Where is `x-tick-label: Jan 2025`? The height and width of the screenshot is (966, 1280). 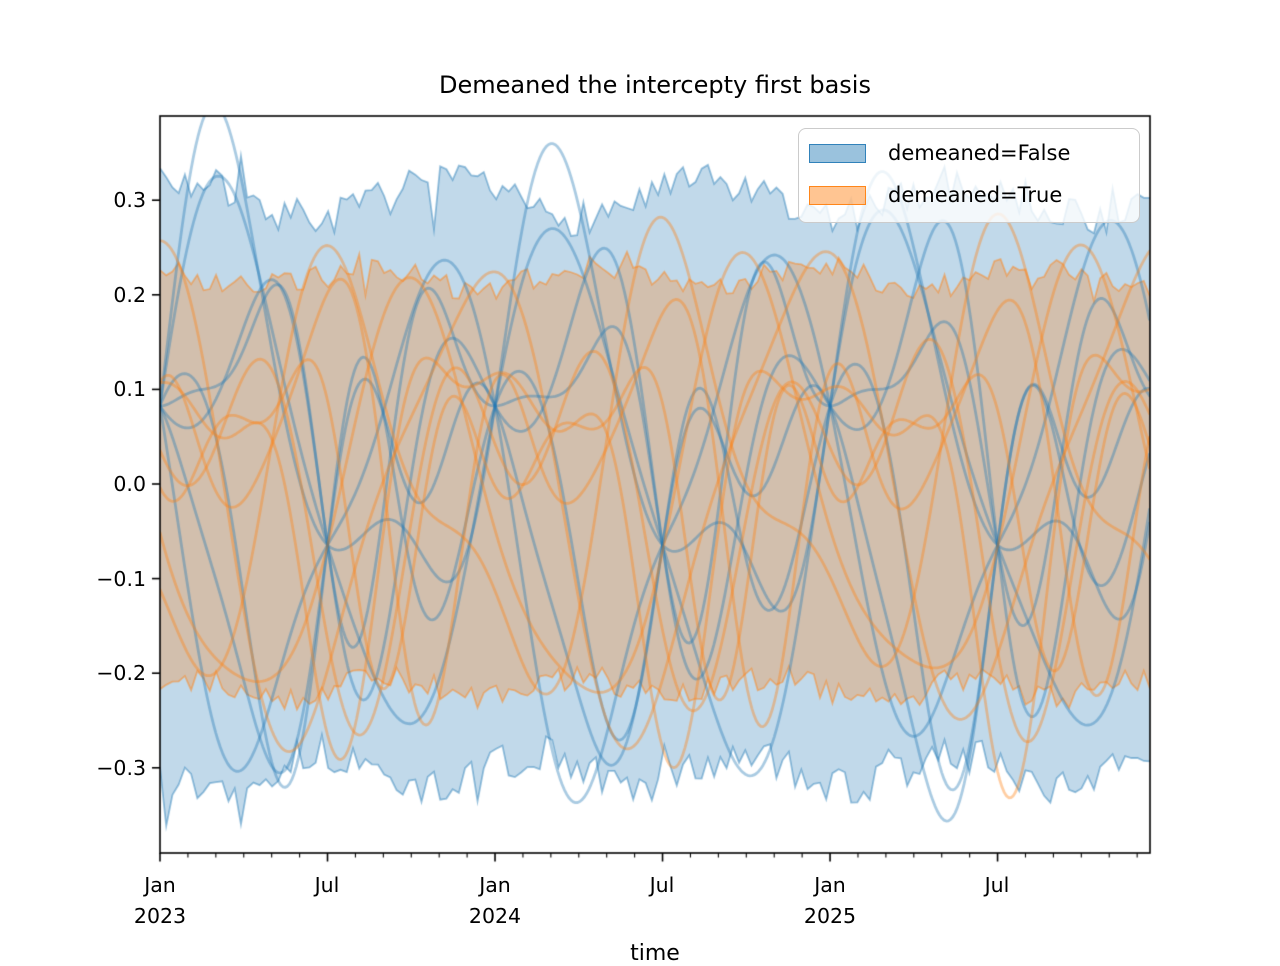 x-tick-label: Jan 2025 is located at coordinates (830, 901).